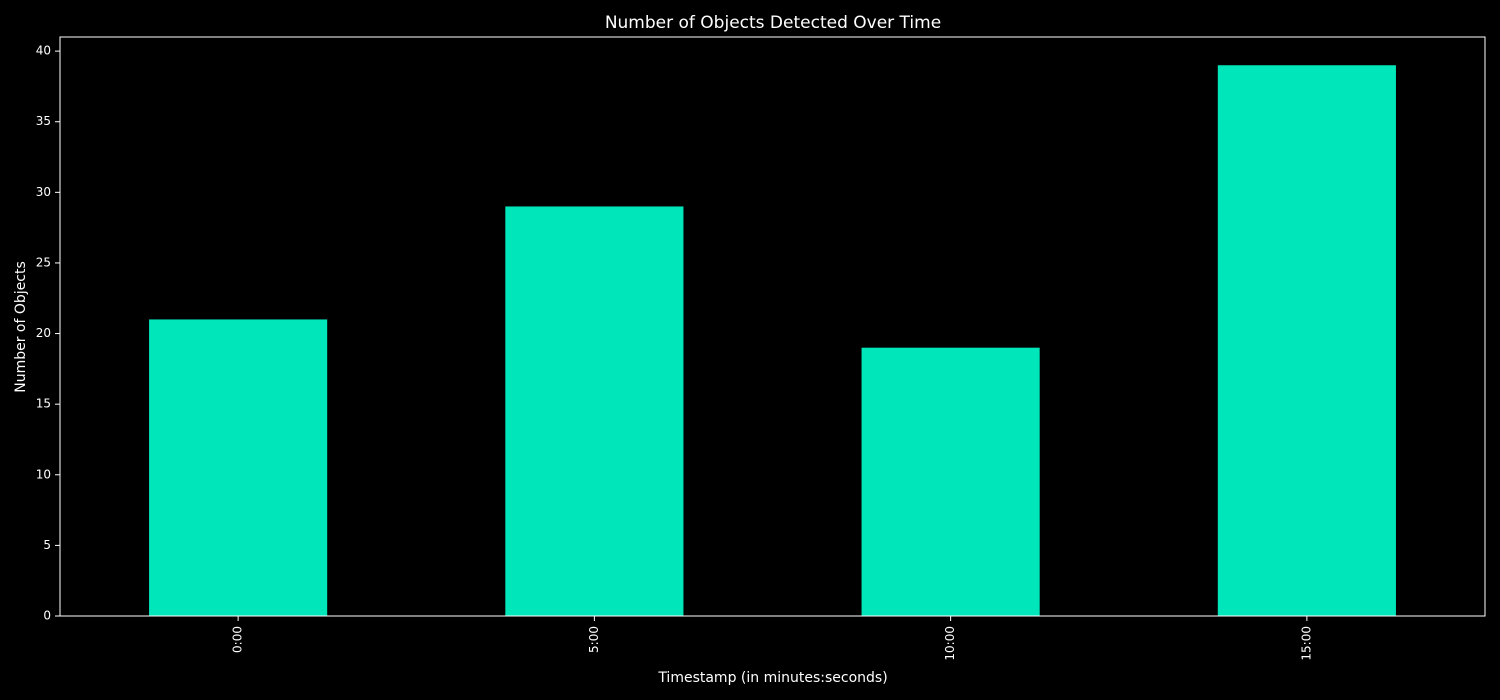  Describe the element at coordinates (43, 404) in the screenshot. I see `y-tick-label: 15` at that location.